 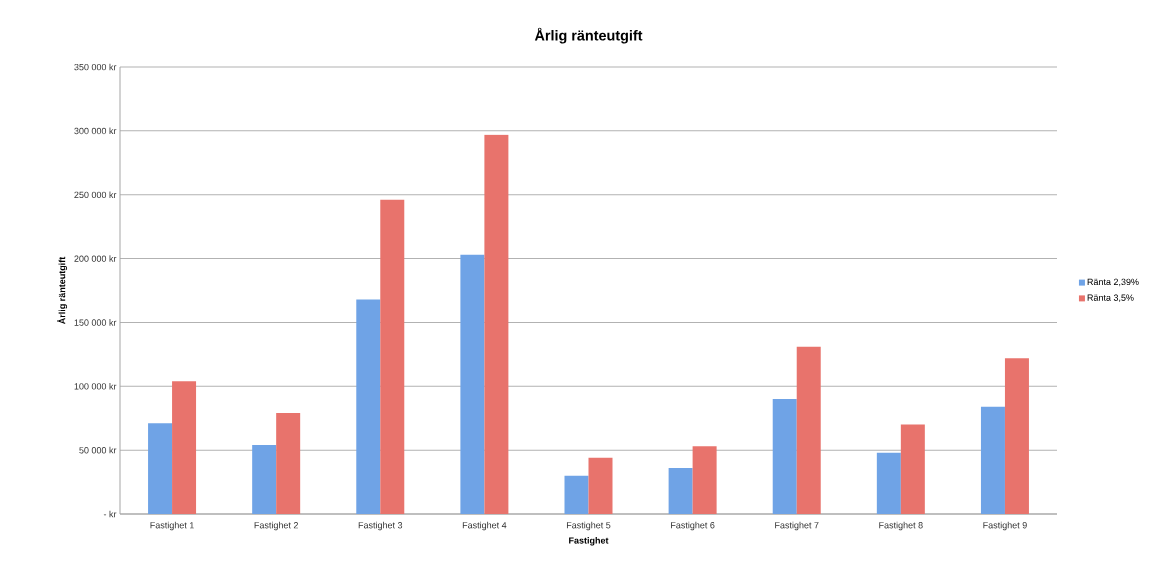 I want to click on x-tick-label: Fastighet 2, so click(x=276, y=526).